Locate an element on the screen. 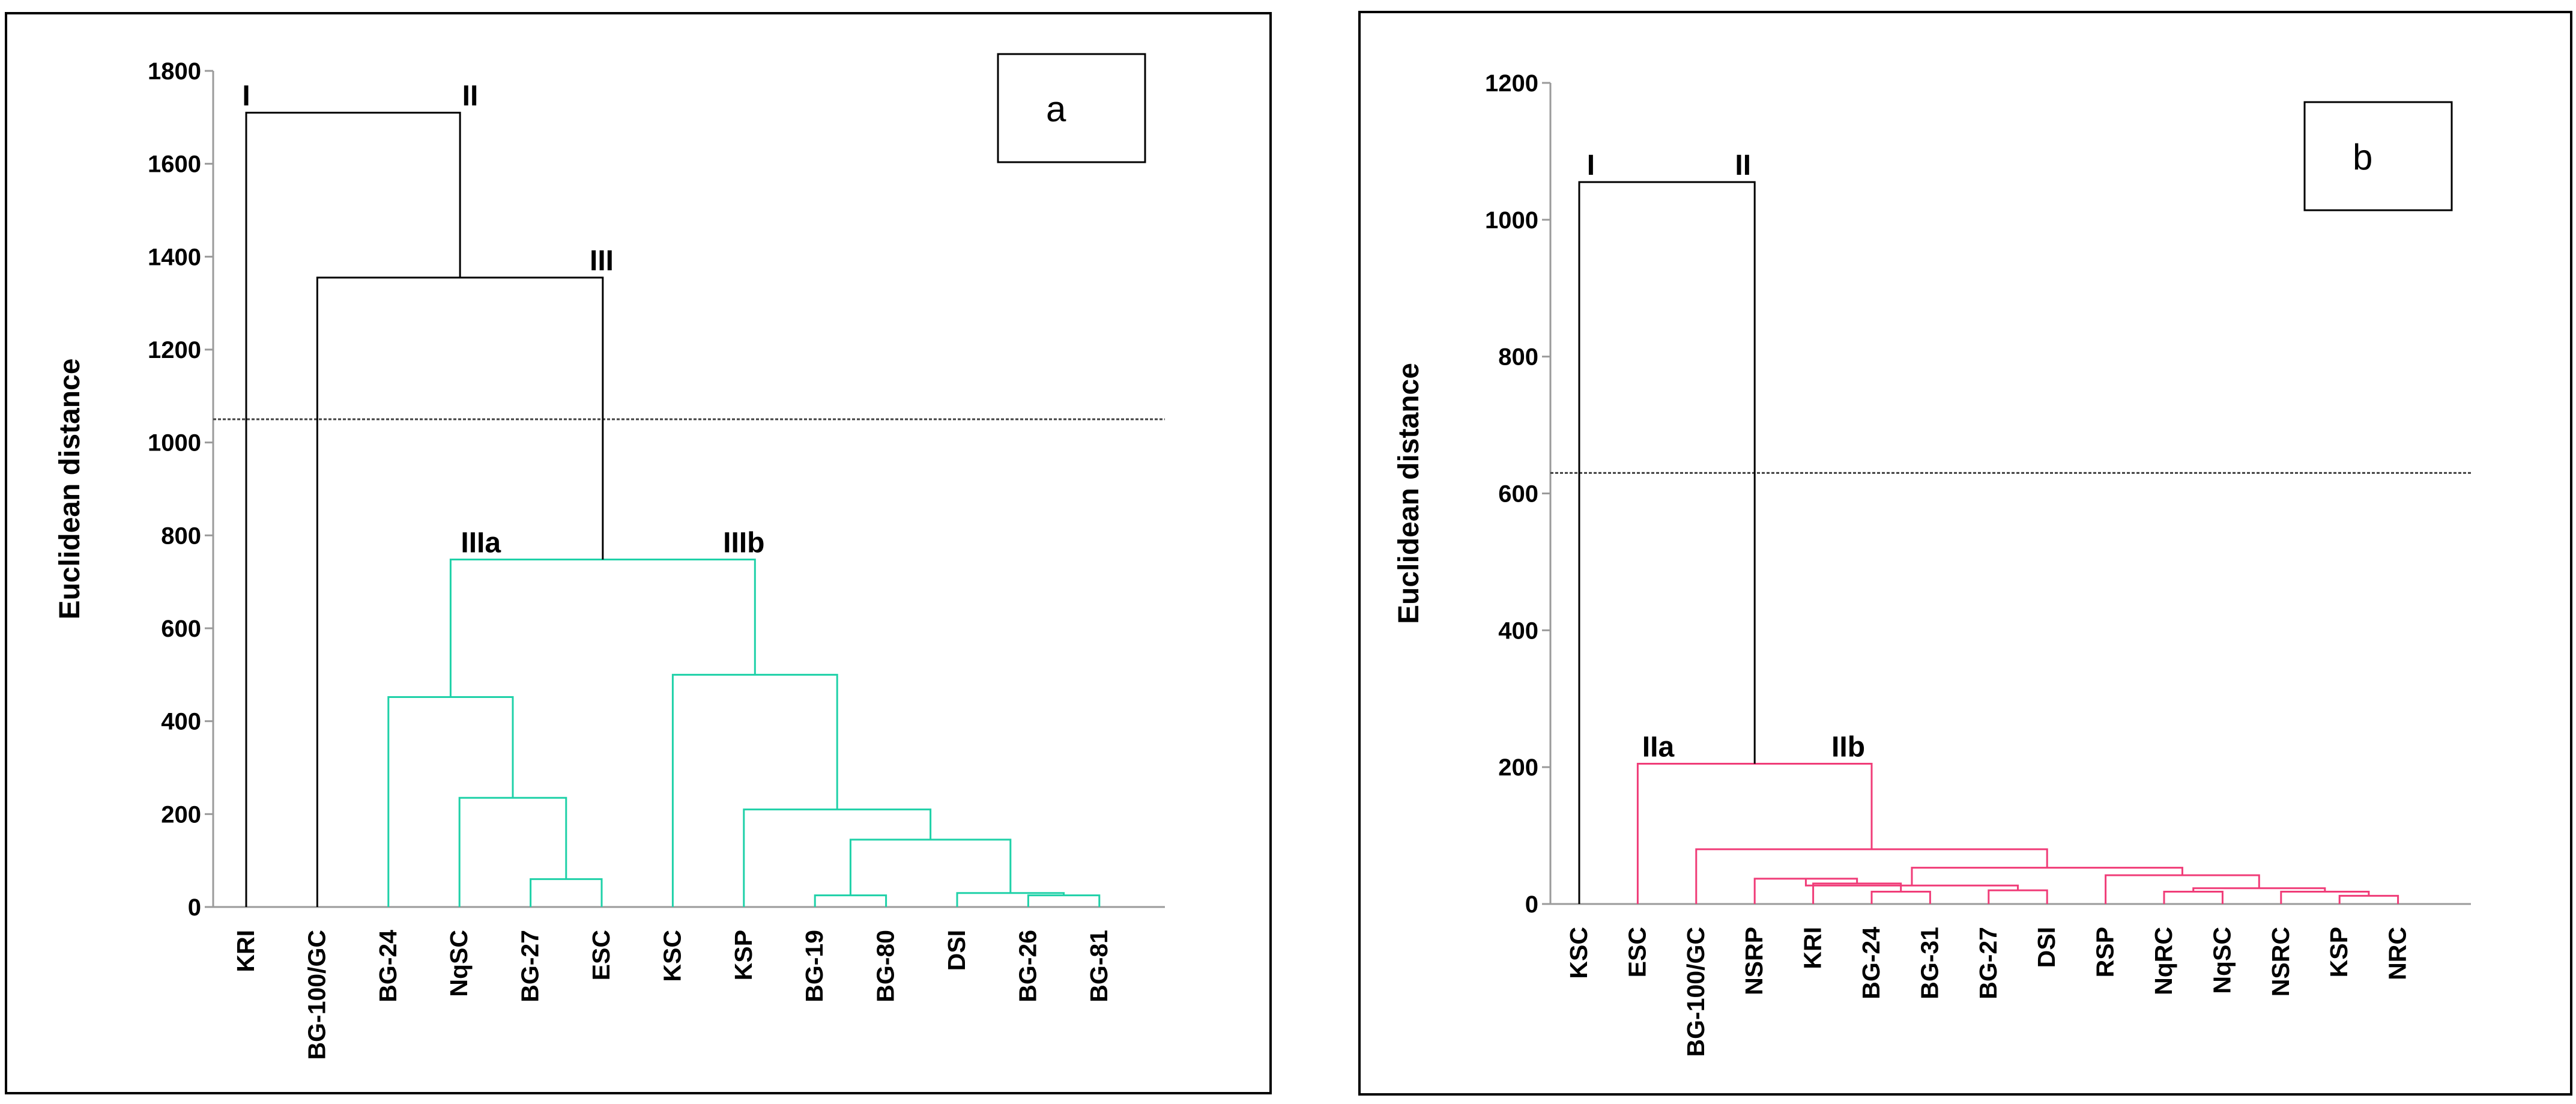 The image size is (2576, 1104). cluster-label: III is located at coordinates (602, 261).